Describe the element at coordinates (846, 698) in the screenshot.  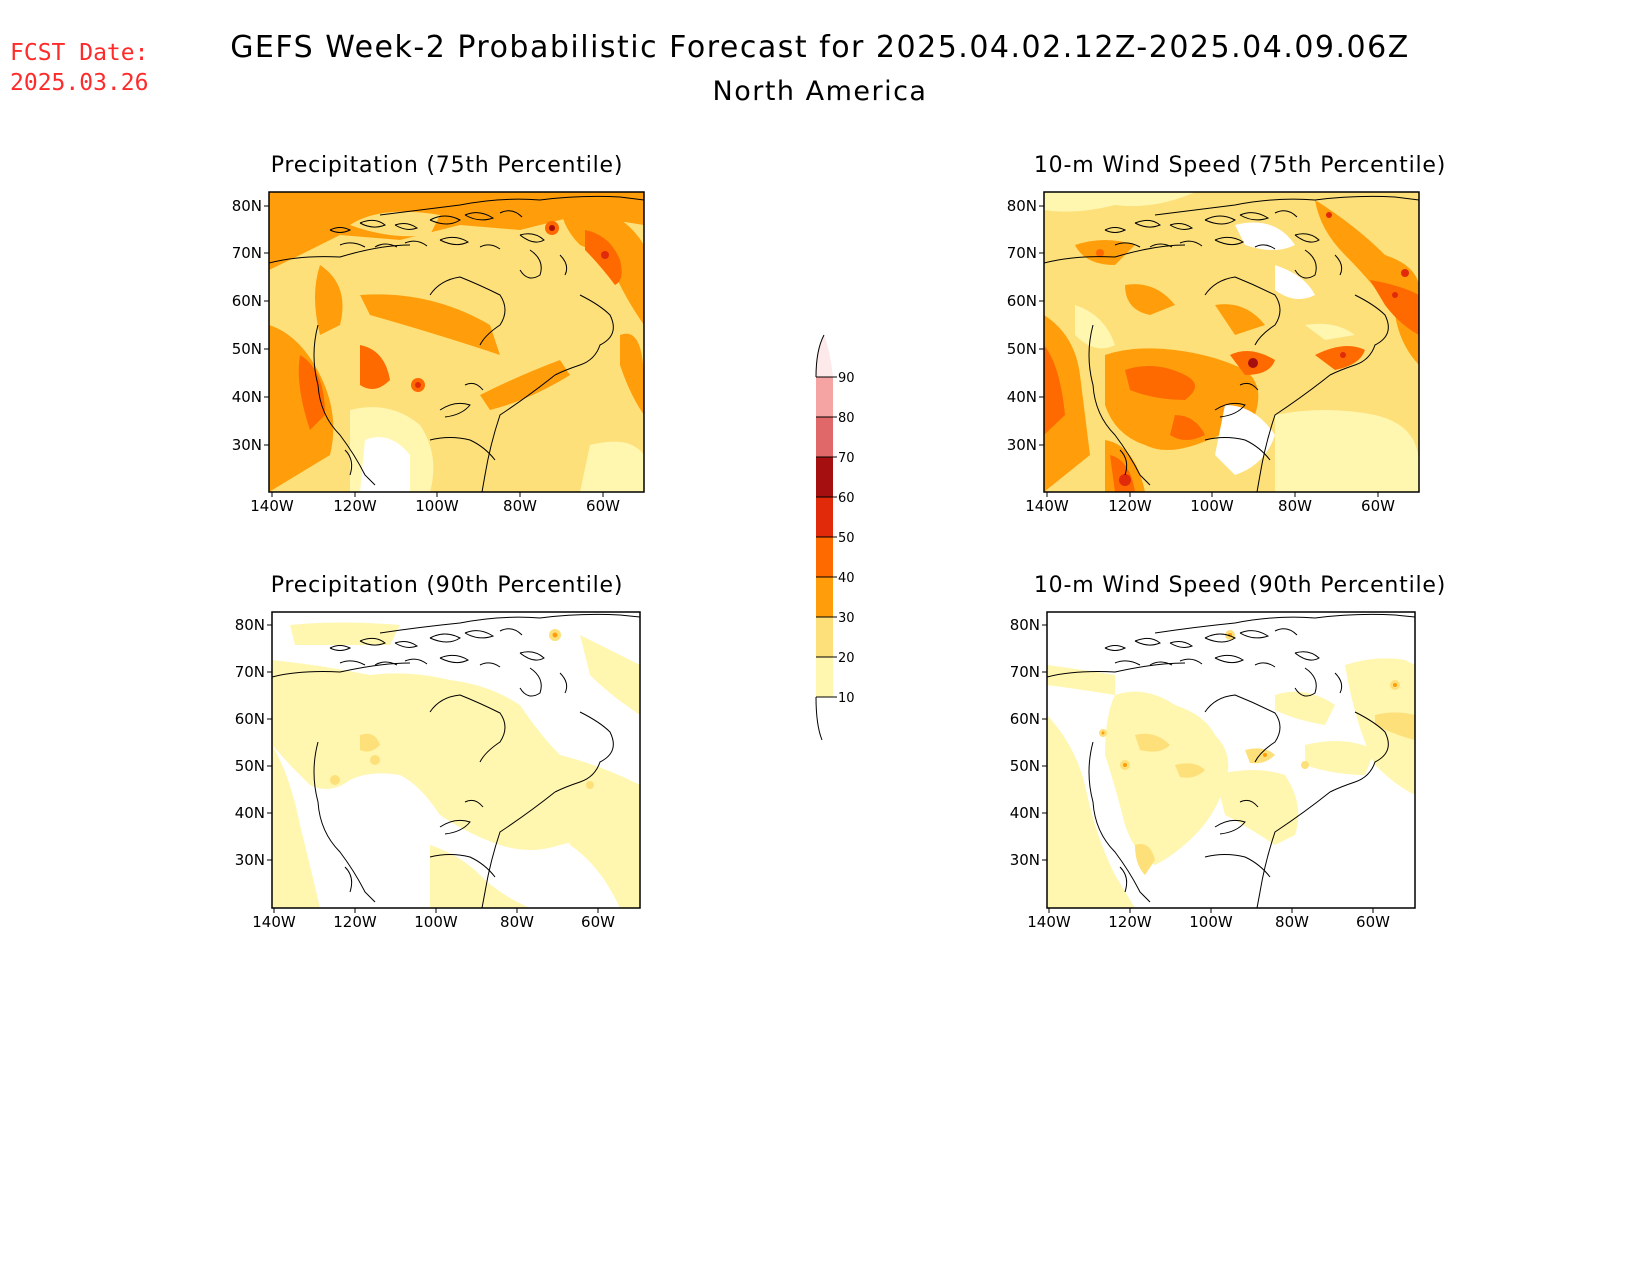
I see `colorbar-label: 10` at that location.